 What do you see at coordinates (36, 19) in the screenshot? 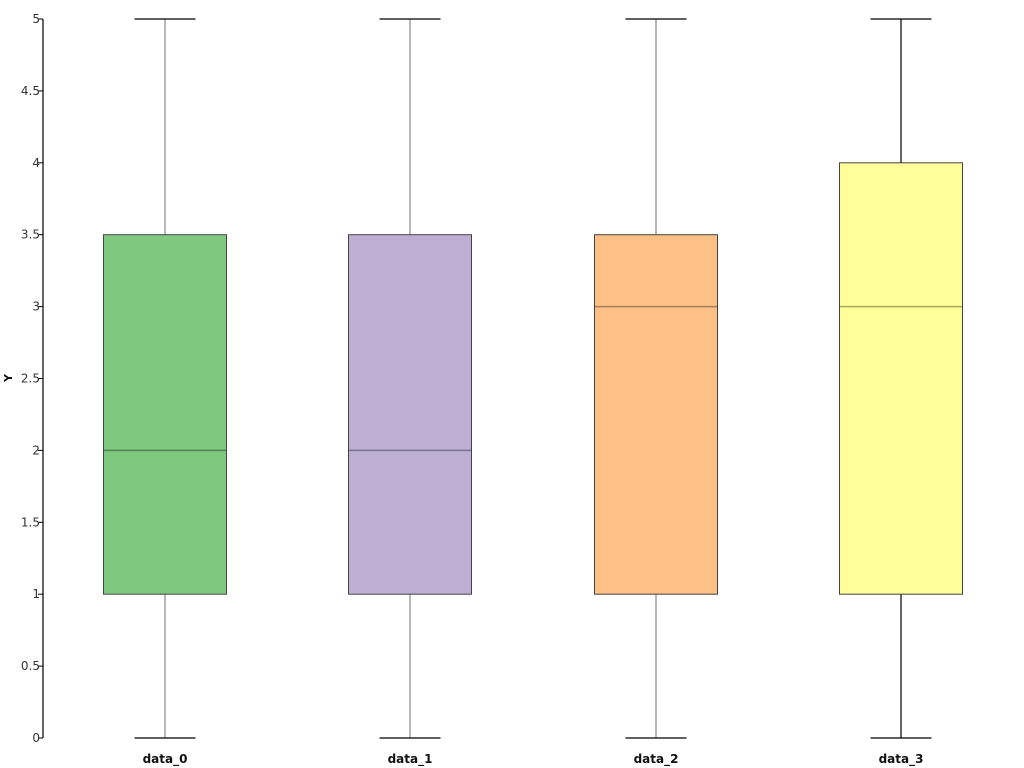
I see `y-tick-label: 5` at bounding box center [36, 19].